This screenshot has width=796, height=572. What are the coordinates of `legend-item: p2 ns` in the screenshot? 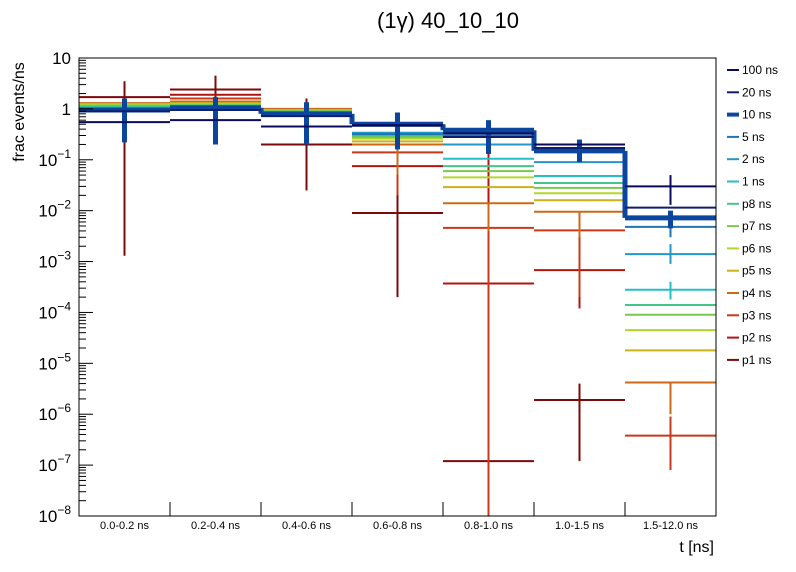 It's located at (749, 338).